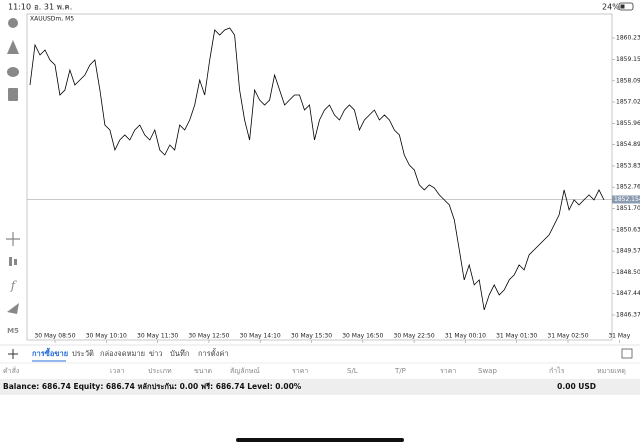 The height and width of the screenshot is (447, 640). What do you see at coordinates (352, 371) in the screenshot?
I see `column-title: S/L` at bounding box center [352, 371].